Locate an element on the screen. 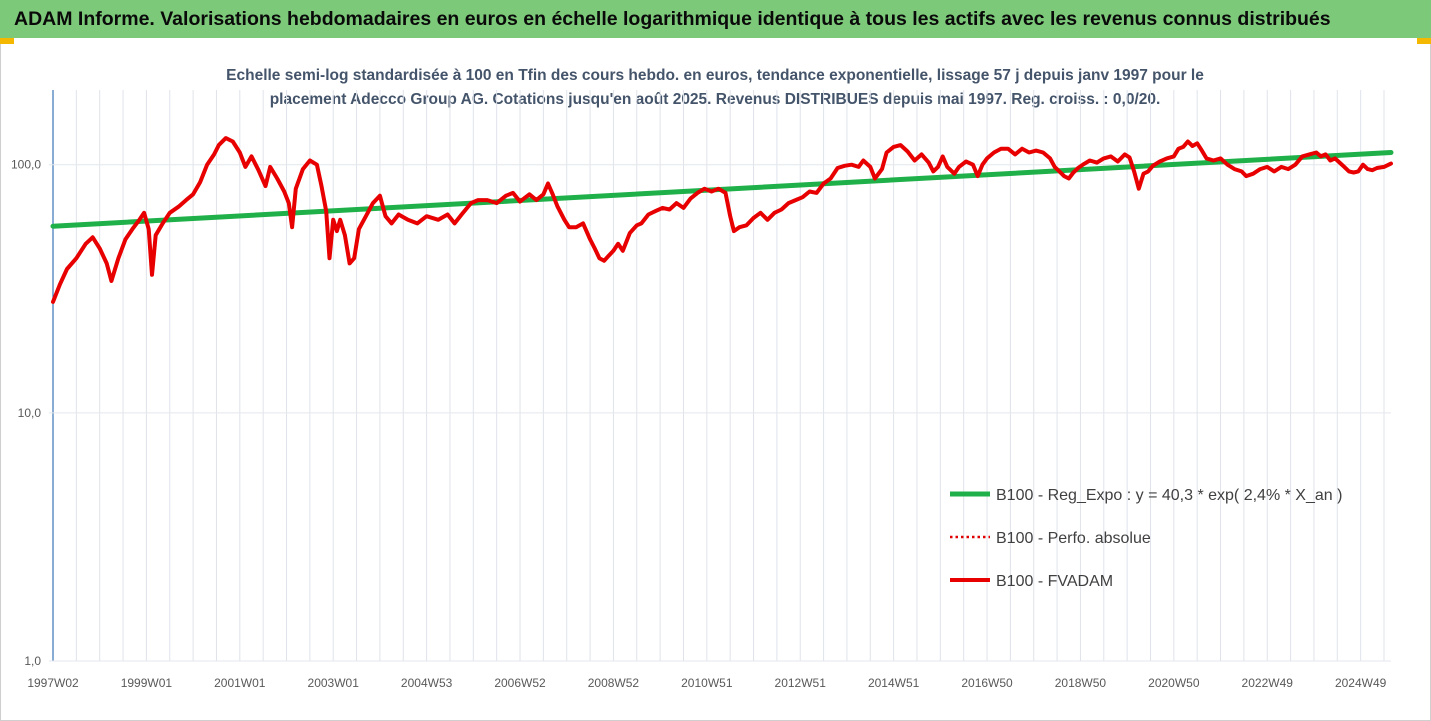 The width and height of the screenshot is (1431, 721). x-tick-label: 2001W01 is located at coordinates (240, 683).